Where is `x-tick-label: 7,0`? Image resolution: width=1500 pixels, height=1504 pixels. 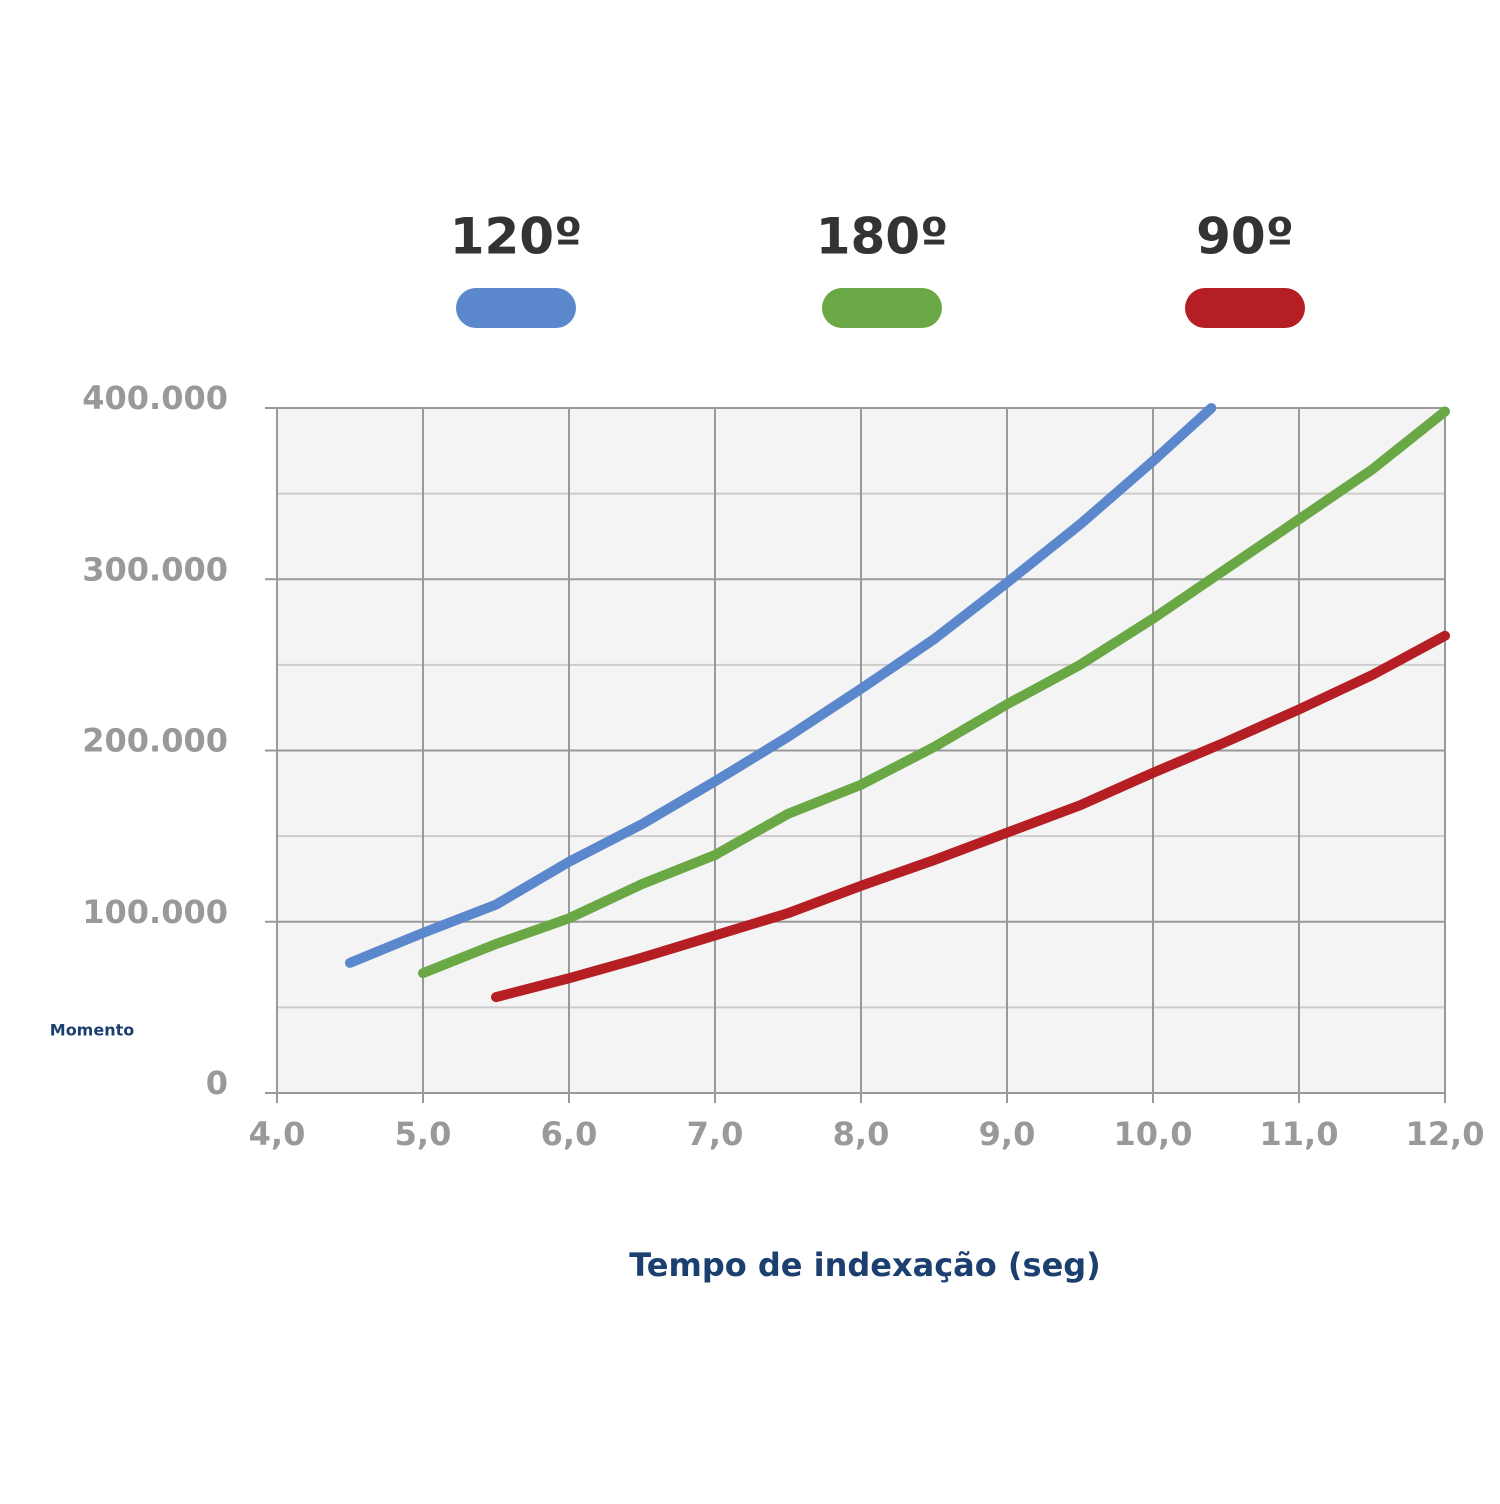 x-tick-label: 7,0 is located at coordinates (715, 1134).